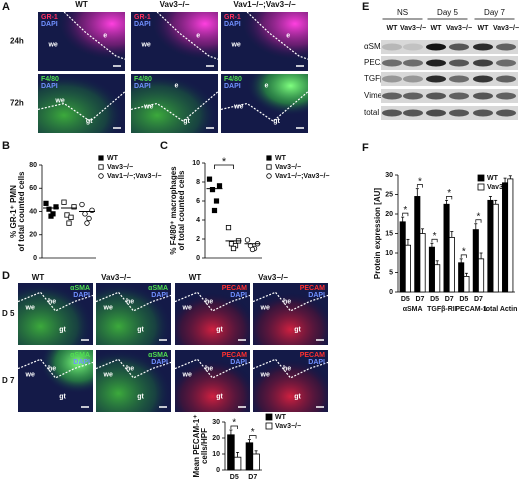 The width and height of the screenshot is (520, 485). What do you see at coordinates (198, 239) in the screenshot?
I see `y-tick-label: 2` at bounding box center [198, 239].